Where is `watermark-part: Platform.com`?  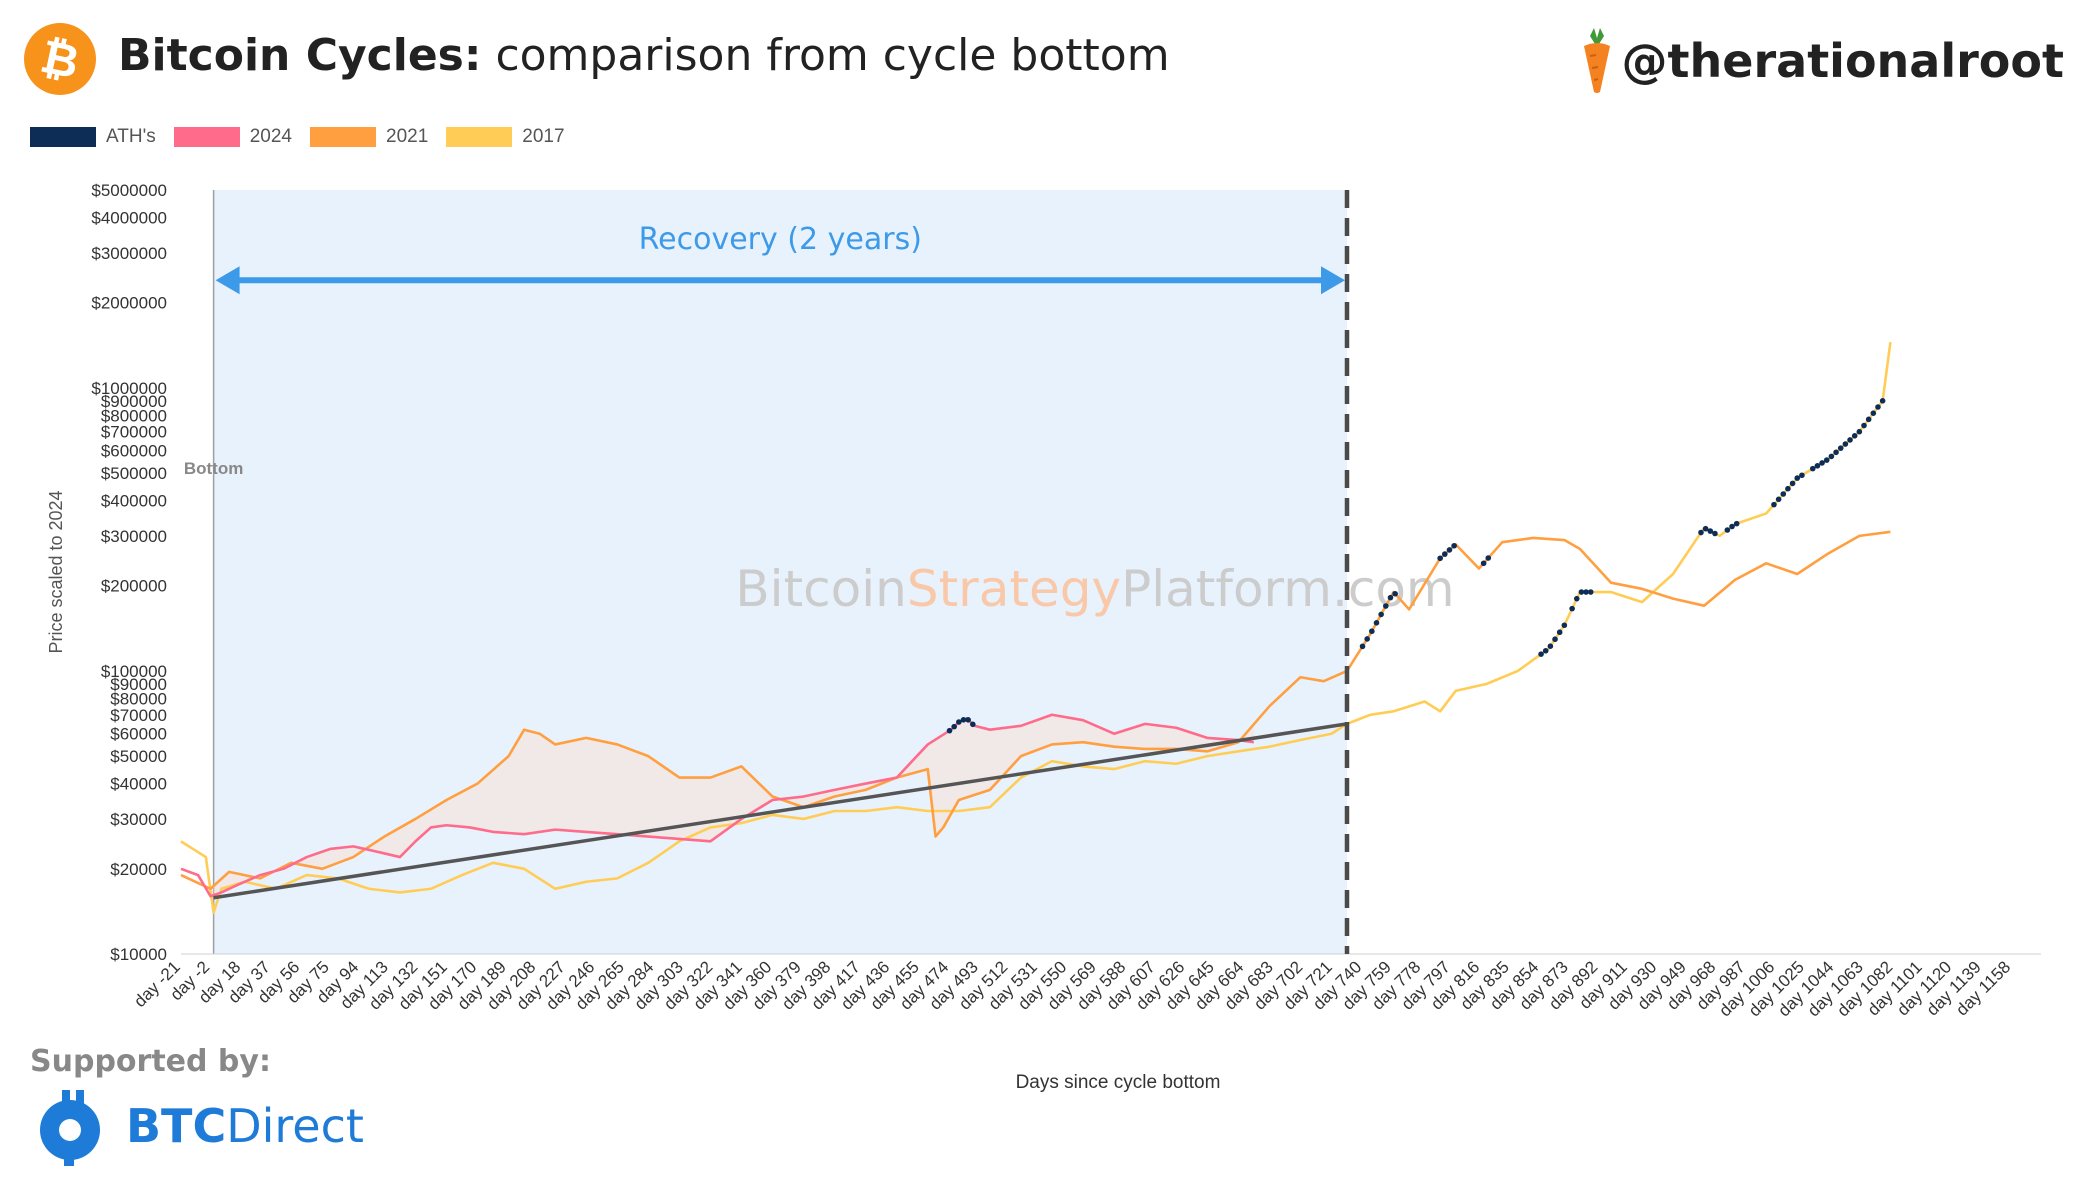
watermark-part: Platform.com is located at coordinates (1288, 589).